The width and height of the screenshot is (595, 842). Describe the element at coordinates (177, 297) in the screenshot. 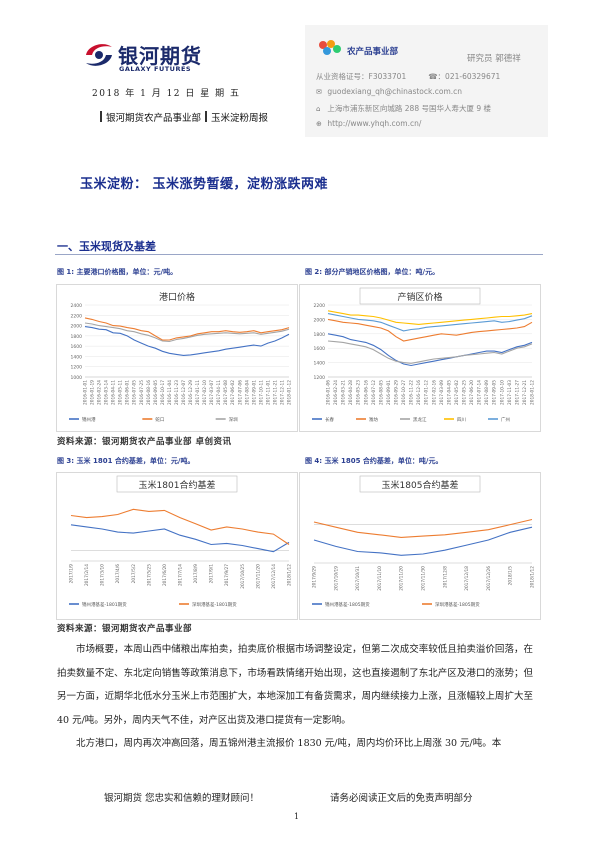

I see `chart-title: 港口价格` at that location.